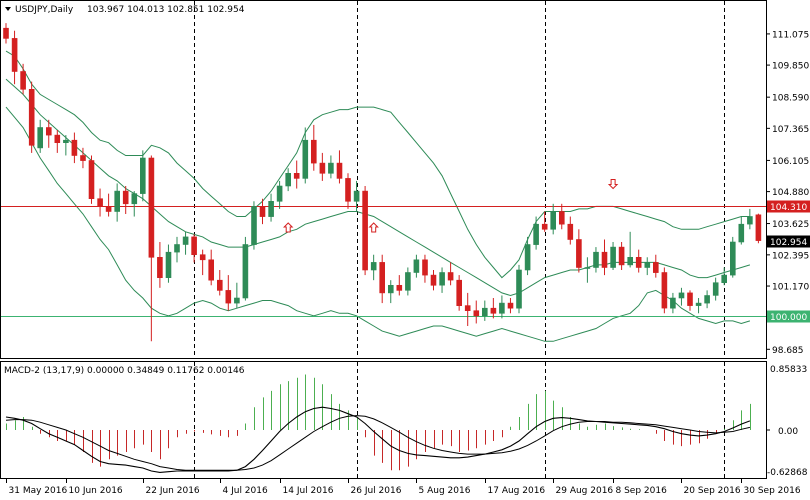 The width and height of the screenshot is (810, 500). Describe the element at coordinates (166, 10) in the screenshot. I see `ohlc-values: 103.967 104.013 102.851 102.954` at that location.